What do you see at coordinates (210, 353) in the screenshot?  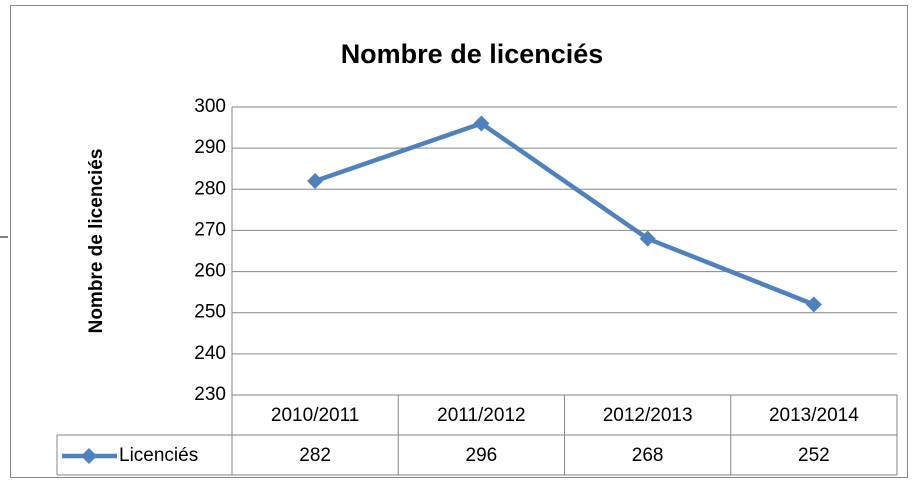 I see `y-tick-label: 240` at bounding box center [210, 353].